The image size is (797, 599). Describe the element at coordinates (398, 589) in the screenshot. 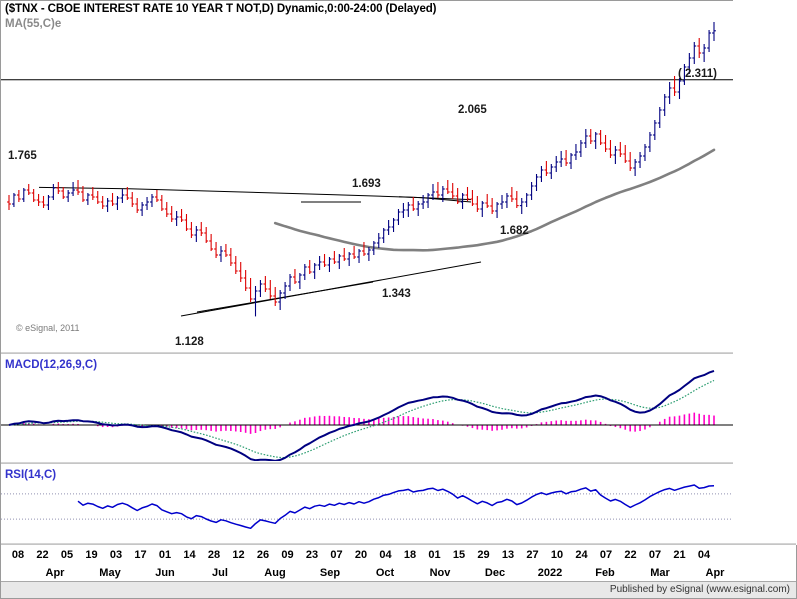

I see `status-bar: Published by eSignal (www.esignal.com)` at that location.